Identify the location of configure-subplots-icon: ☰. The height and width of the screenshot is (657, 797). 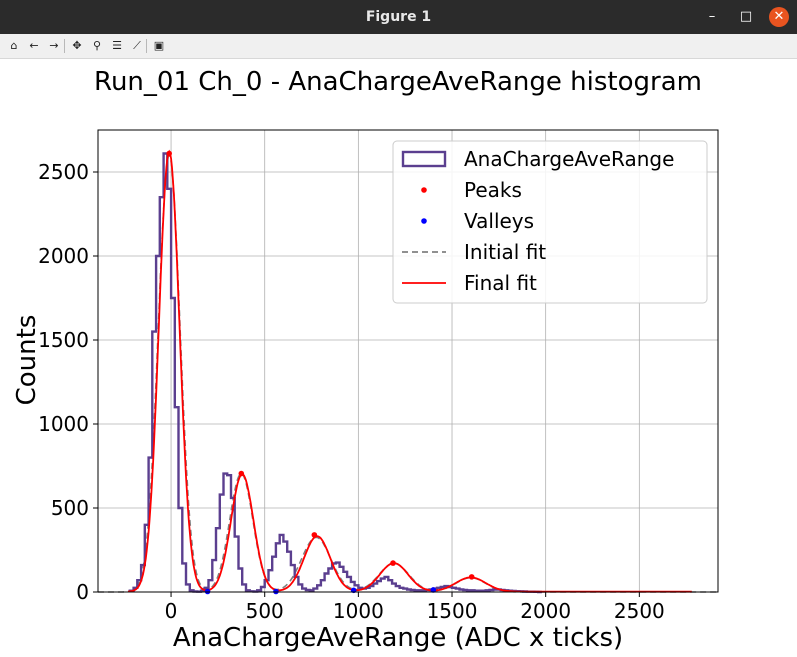
(117, 45).